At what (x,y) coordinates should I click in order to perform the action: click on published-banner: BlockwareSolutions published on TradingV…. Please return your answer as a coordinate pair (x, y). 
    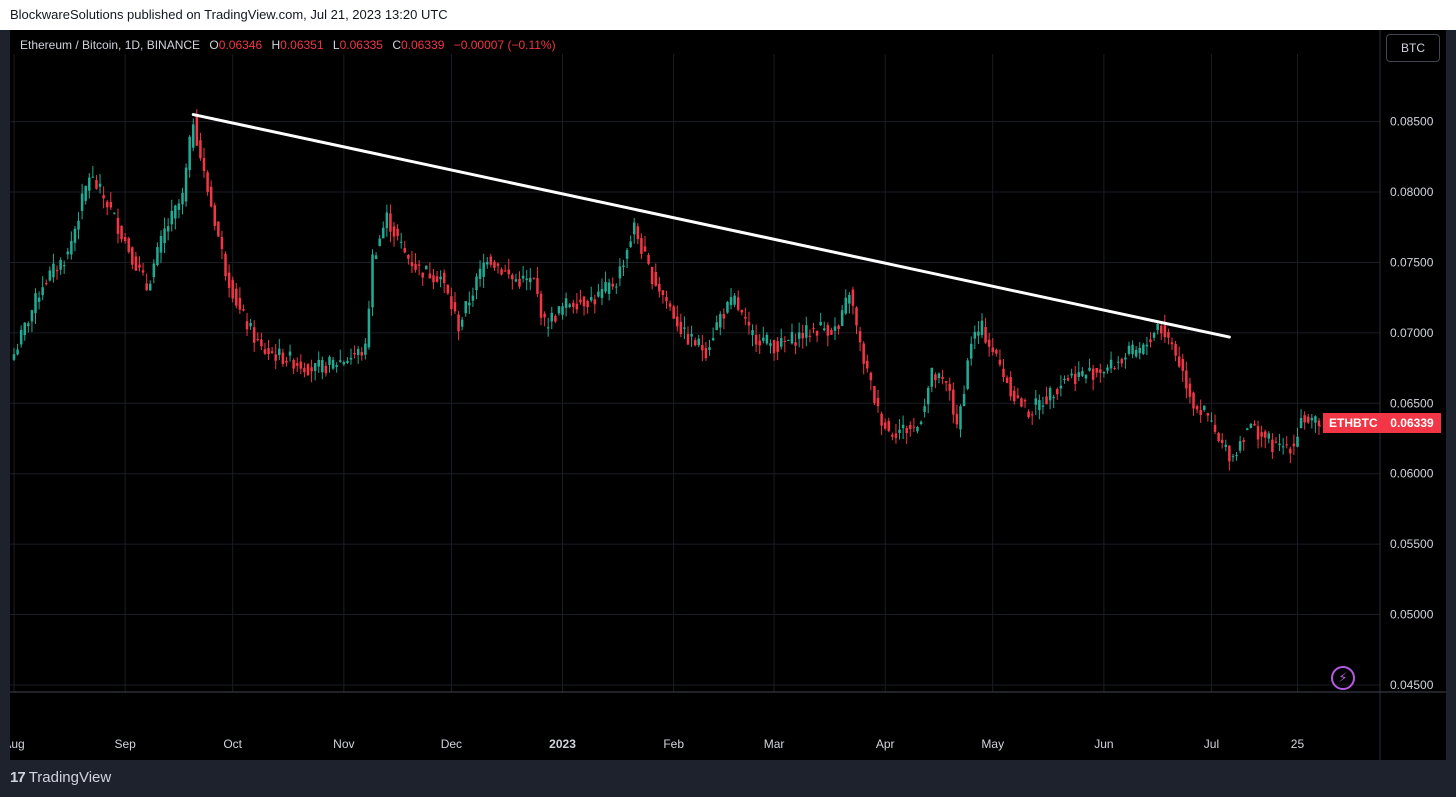
    Looking at the image, I should click on (728, 15).